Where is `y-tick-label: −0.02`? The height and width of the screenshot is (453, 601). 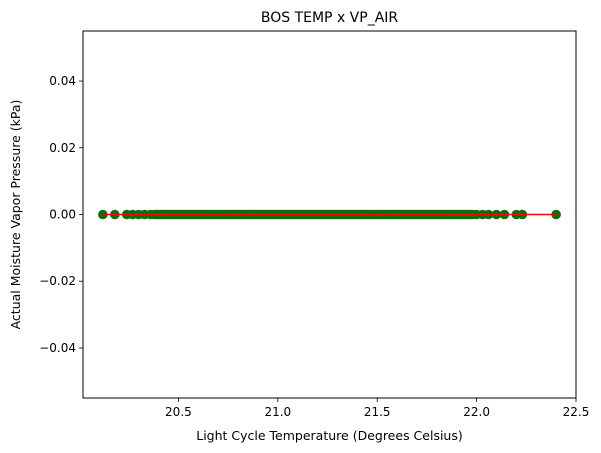 y-tick-label: −0.02 is located at coordinates (57, 281).